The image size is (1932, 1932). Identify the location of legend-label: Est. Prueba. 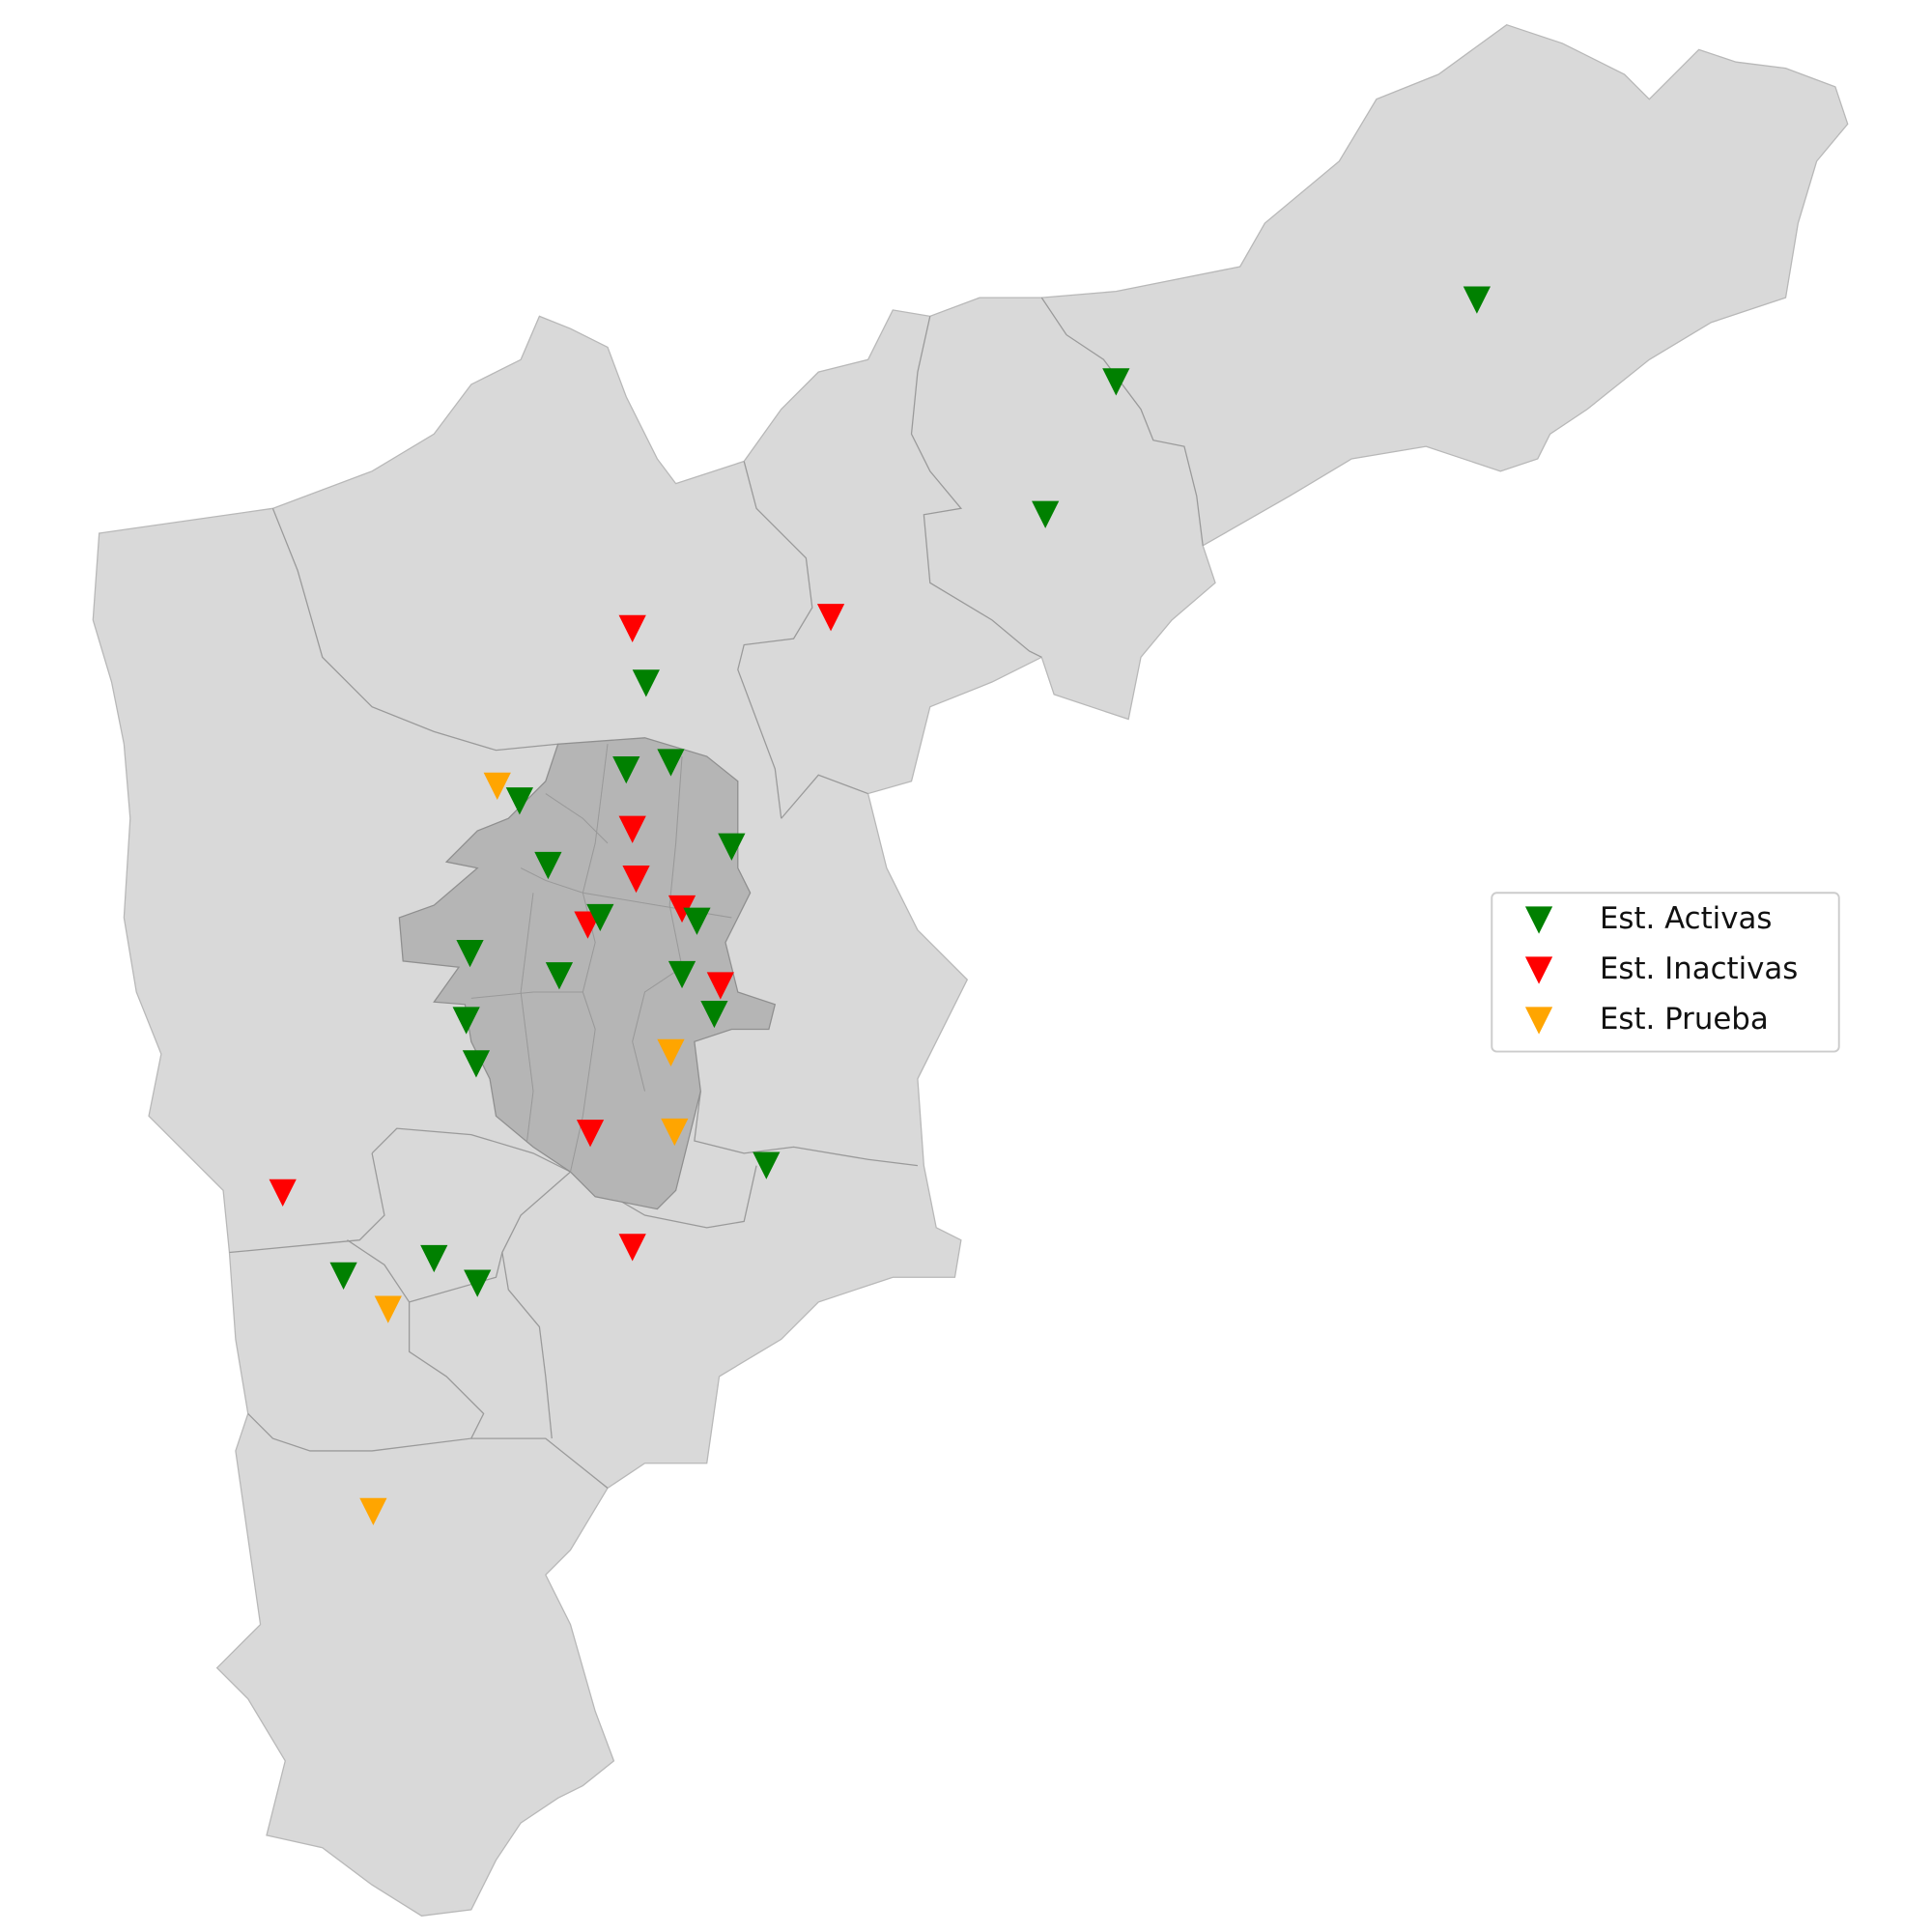
(1684, 1019).